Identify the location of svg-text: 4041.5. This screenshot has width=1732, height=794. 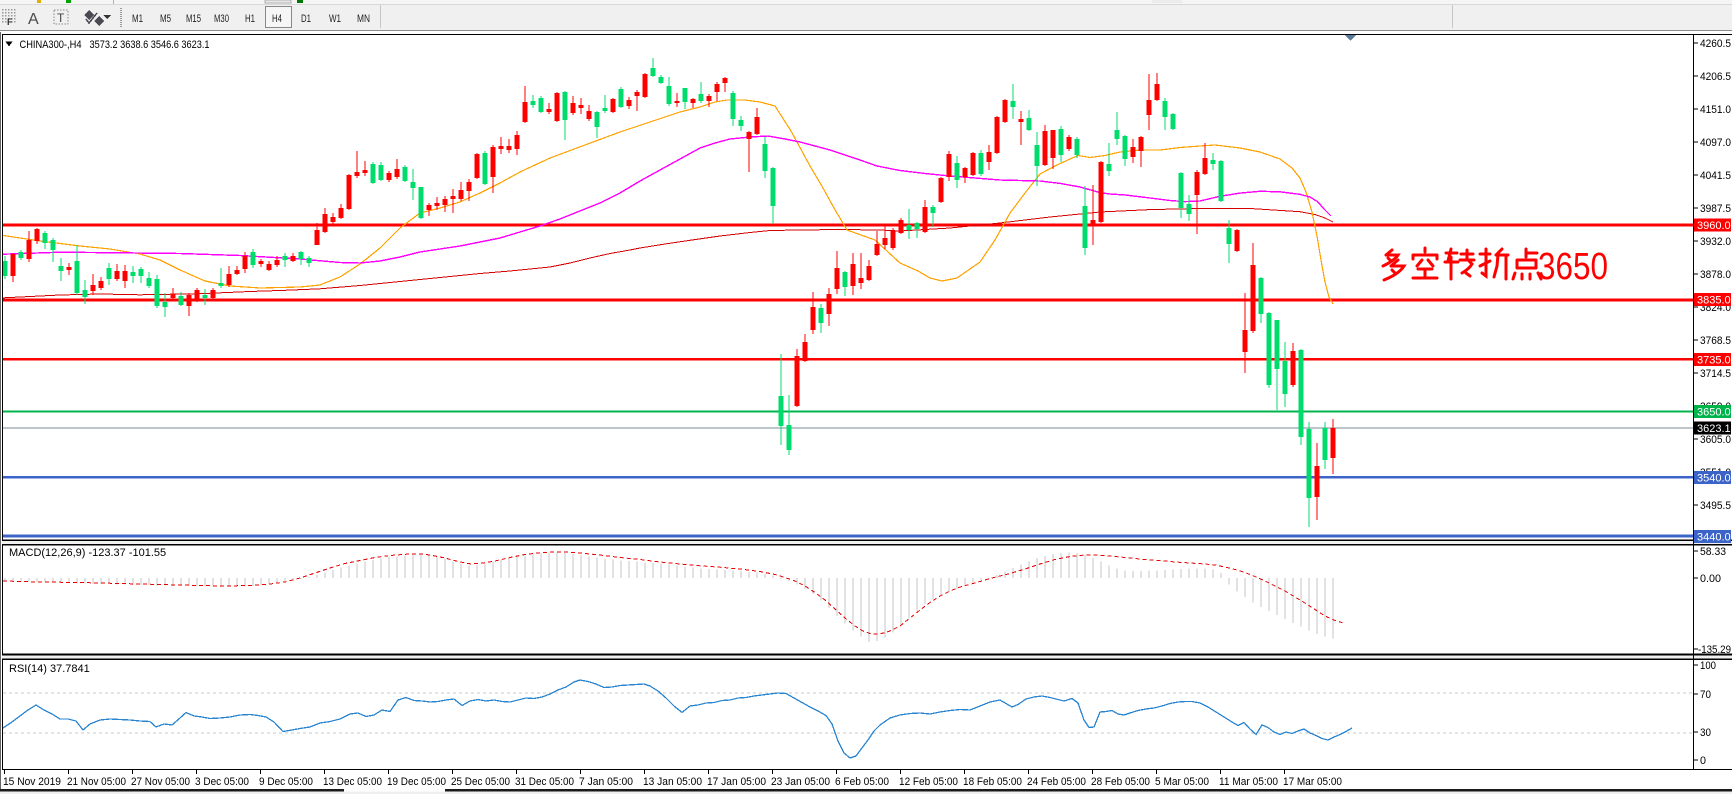
(1715, 176).